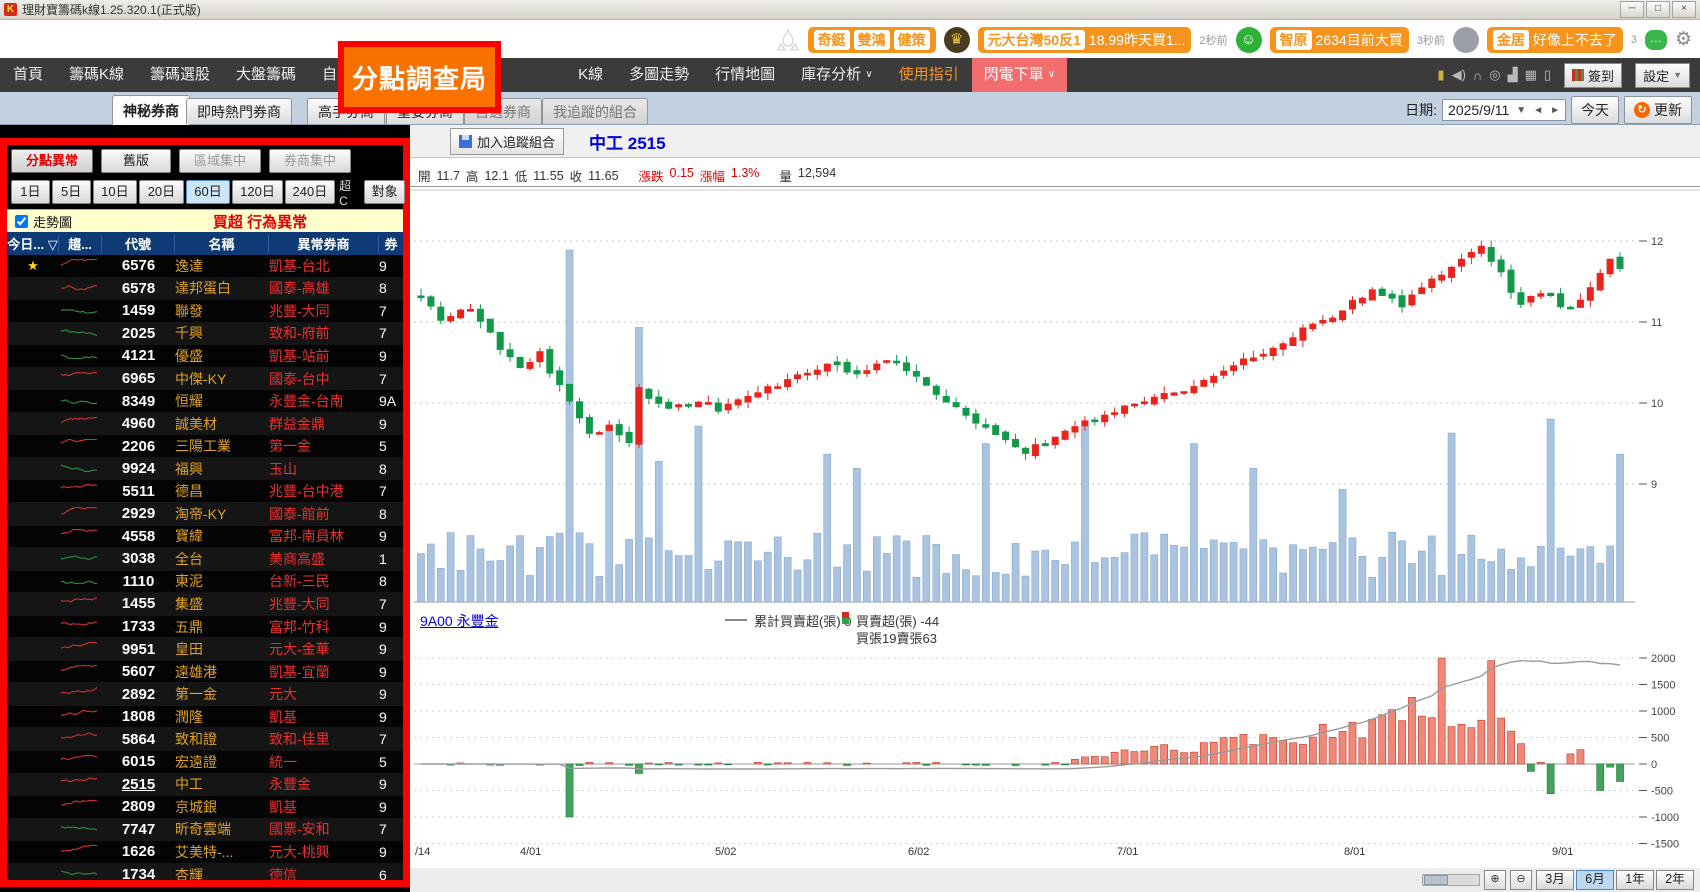 The width and height of the screenshot is (1700, 892). What do you see at coordinates (138, 694) in the screenshot?
I see `stock-code: 2892` at bounding box center [138, 694].